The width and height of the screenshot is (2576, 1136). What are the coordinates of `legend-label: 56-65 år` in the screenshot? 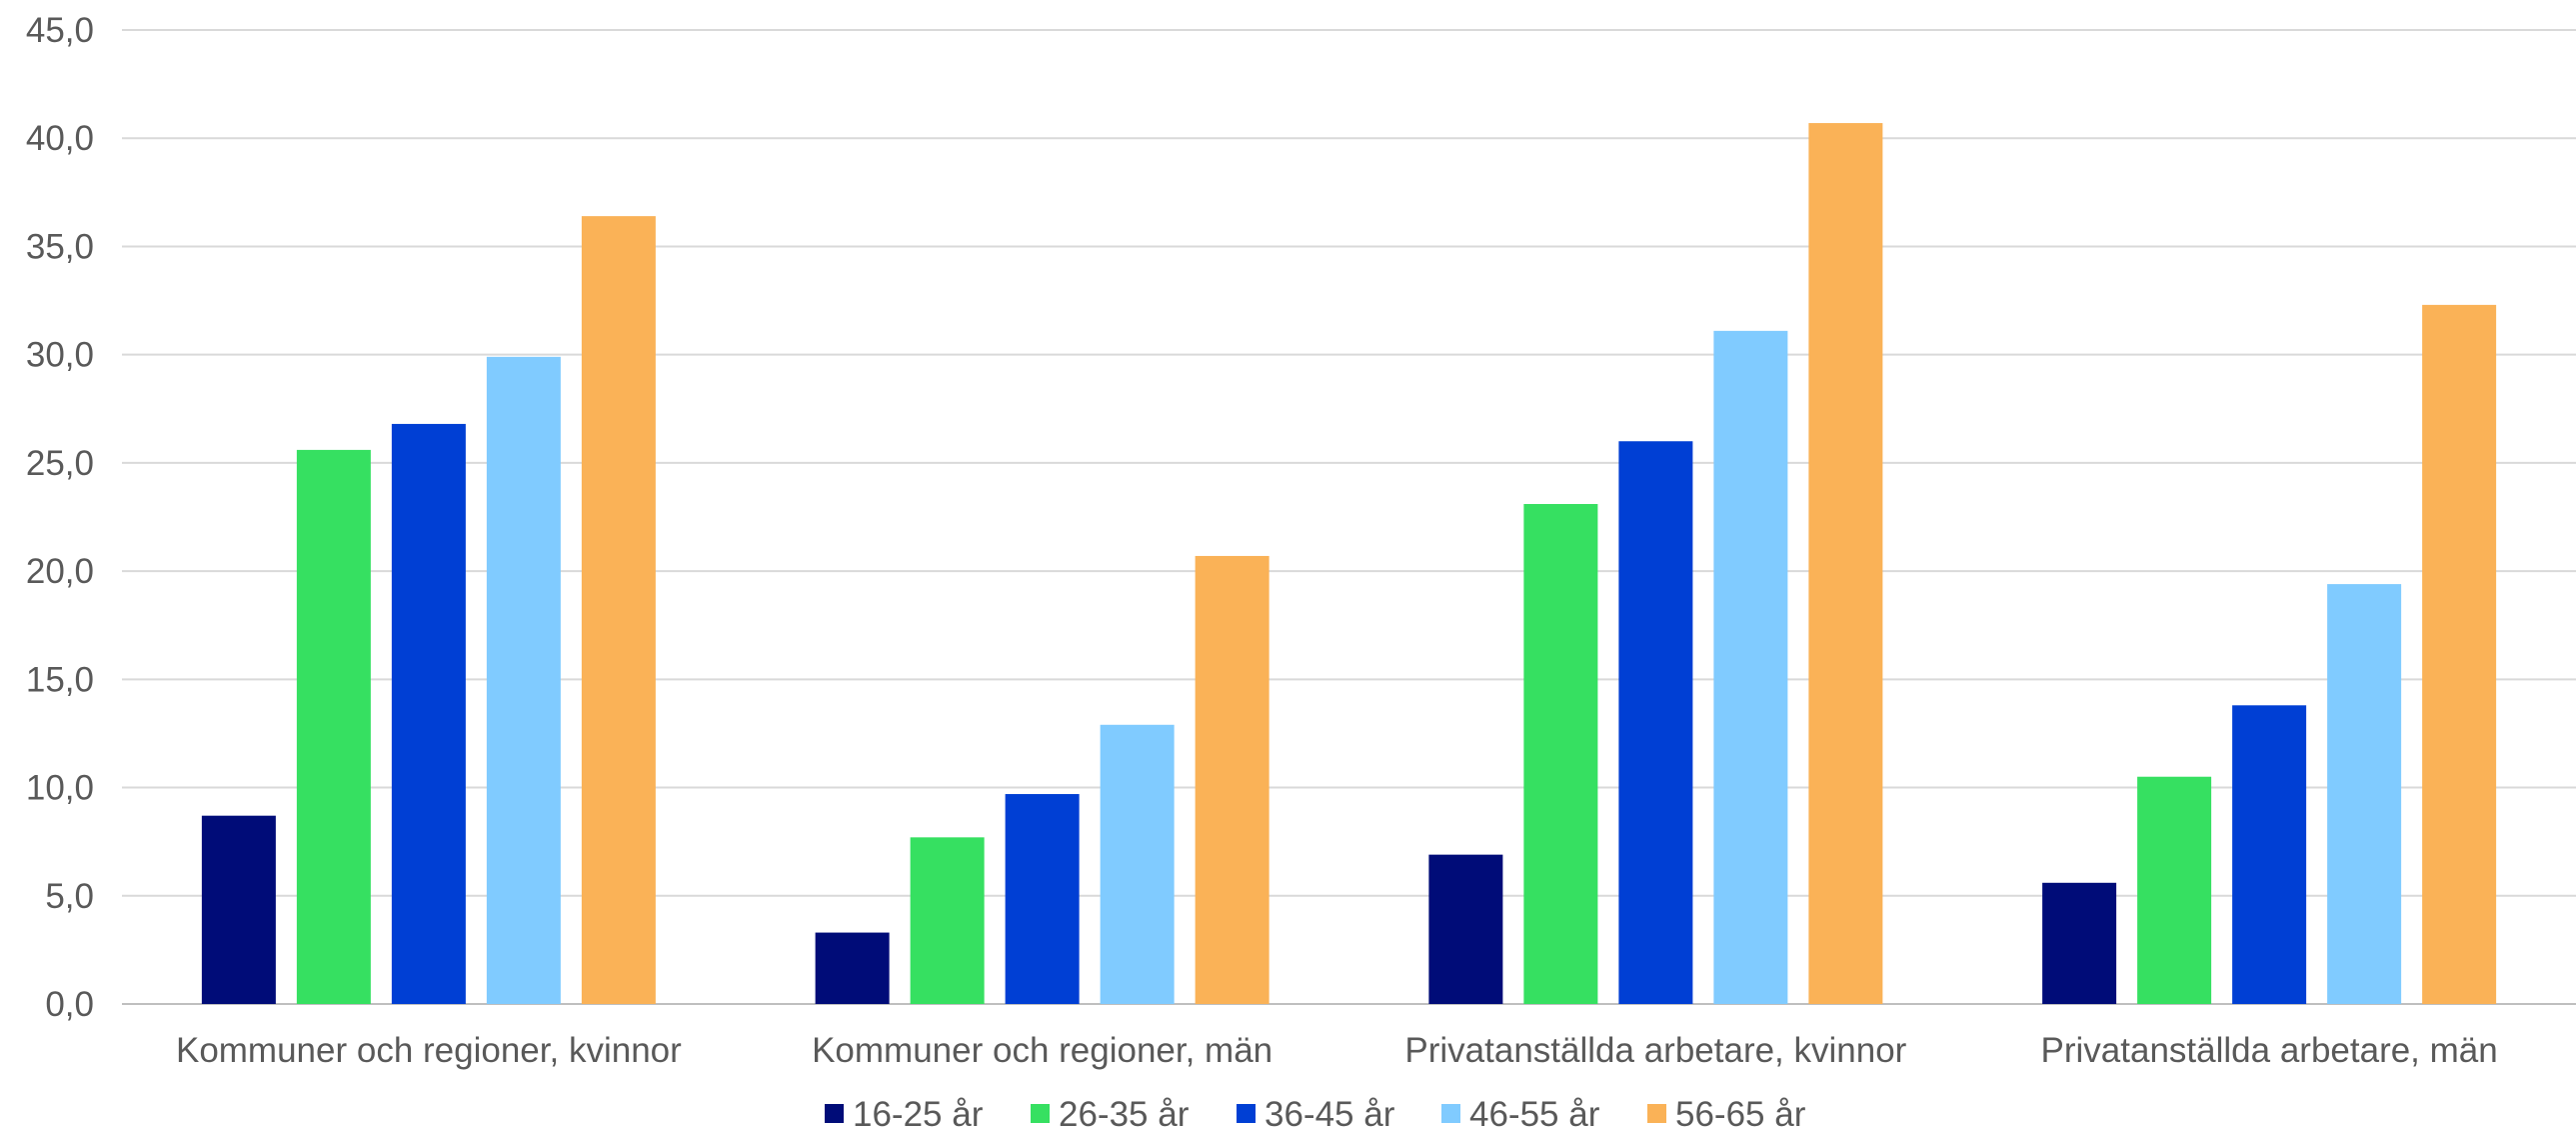 It's located at (1741, 1113).